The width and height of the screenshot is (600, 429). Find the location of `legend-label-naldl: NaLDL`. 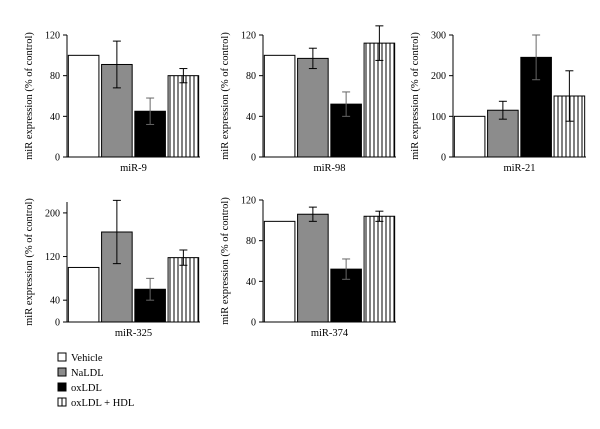

legend-label-naldl: NaLDL is located at coordinates (87, 373).